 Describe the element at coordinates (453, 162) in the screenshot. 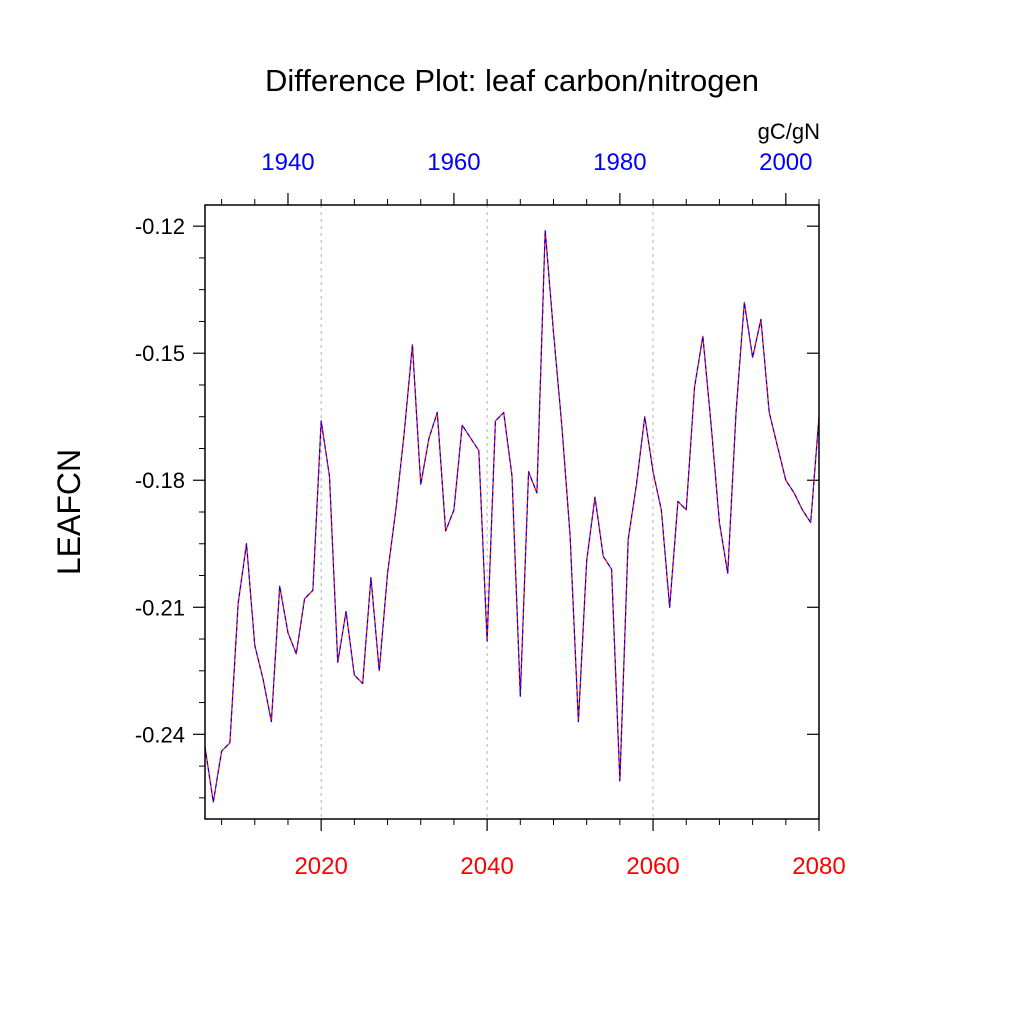

I see `x-top-tick-label: 1960` at that location.